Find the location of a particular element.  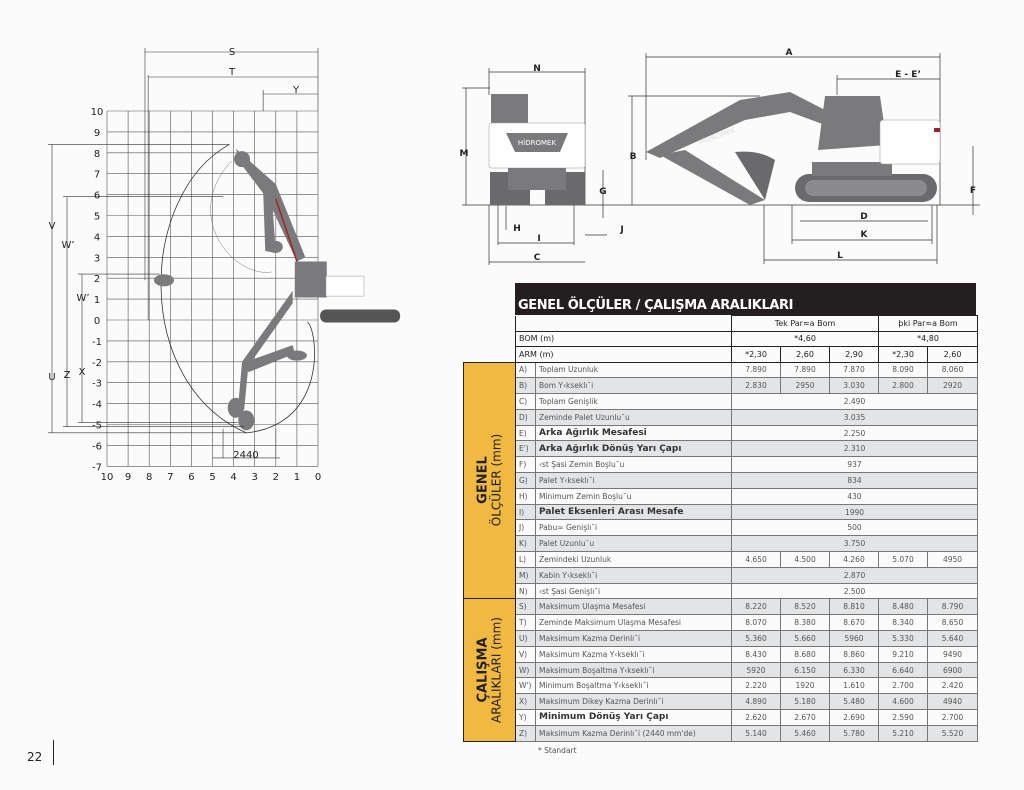

row-label: ‹st Şasi Zemin Boşlu˘u is located at coordinates (633, 465).